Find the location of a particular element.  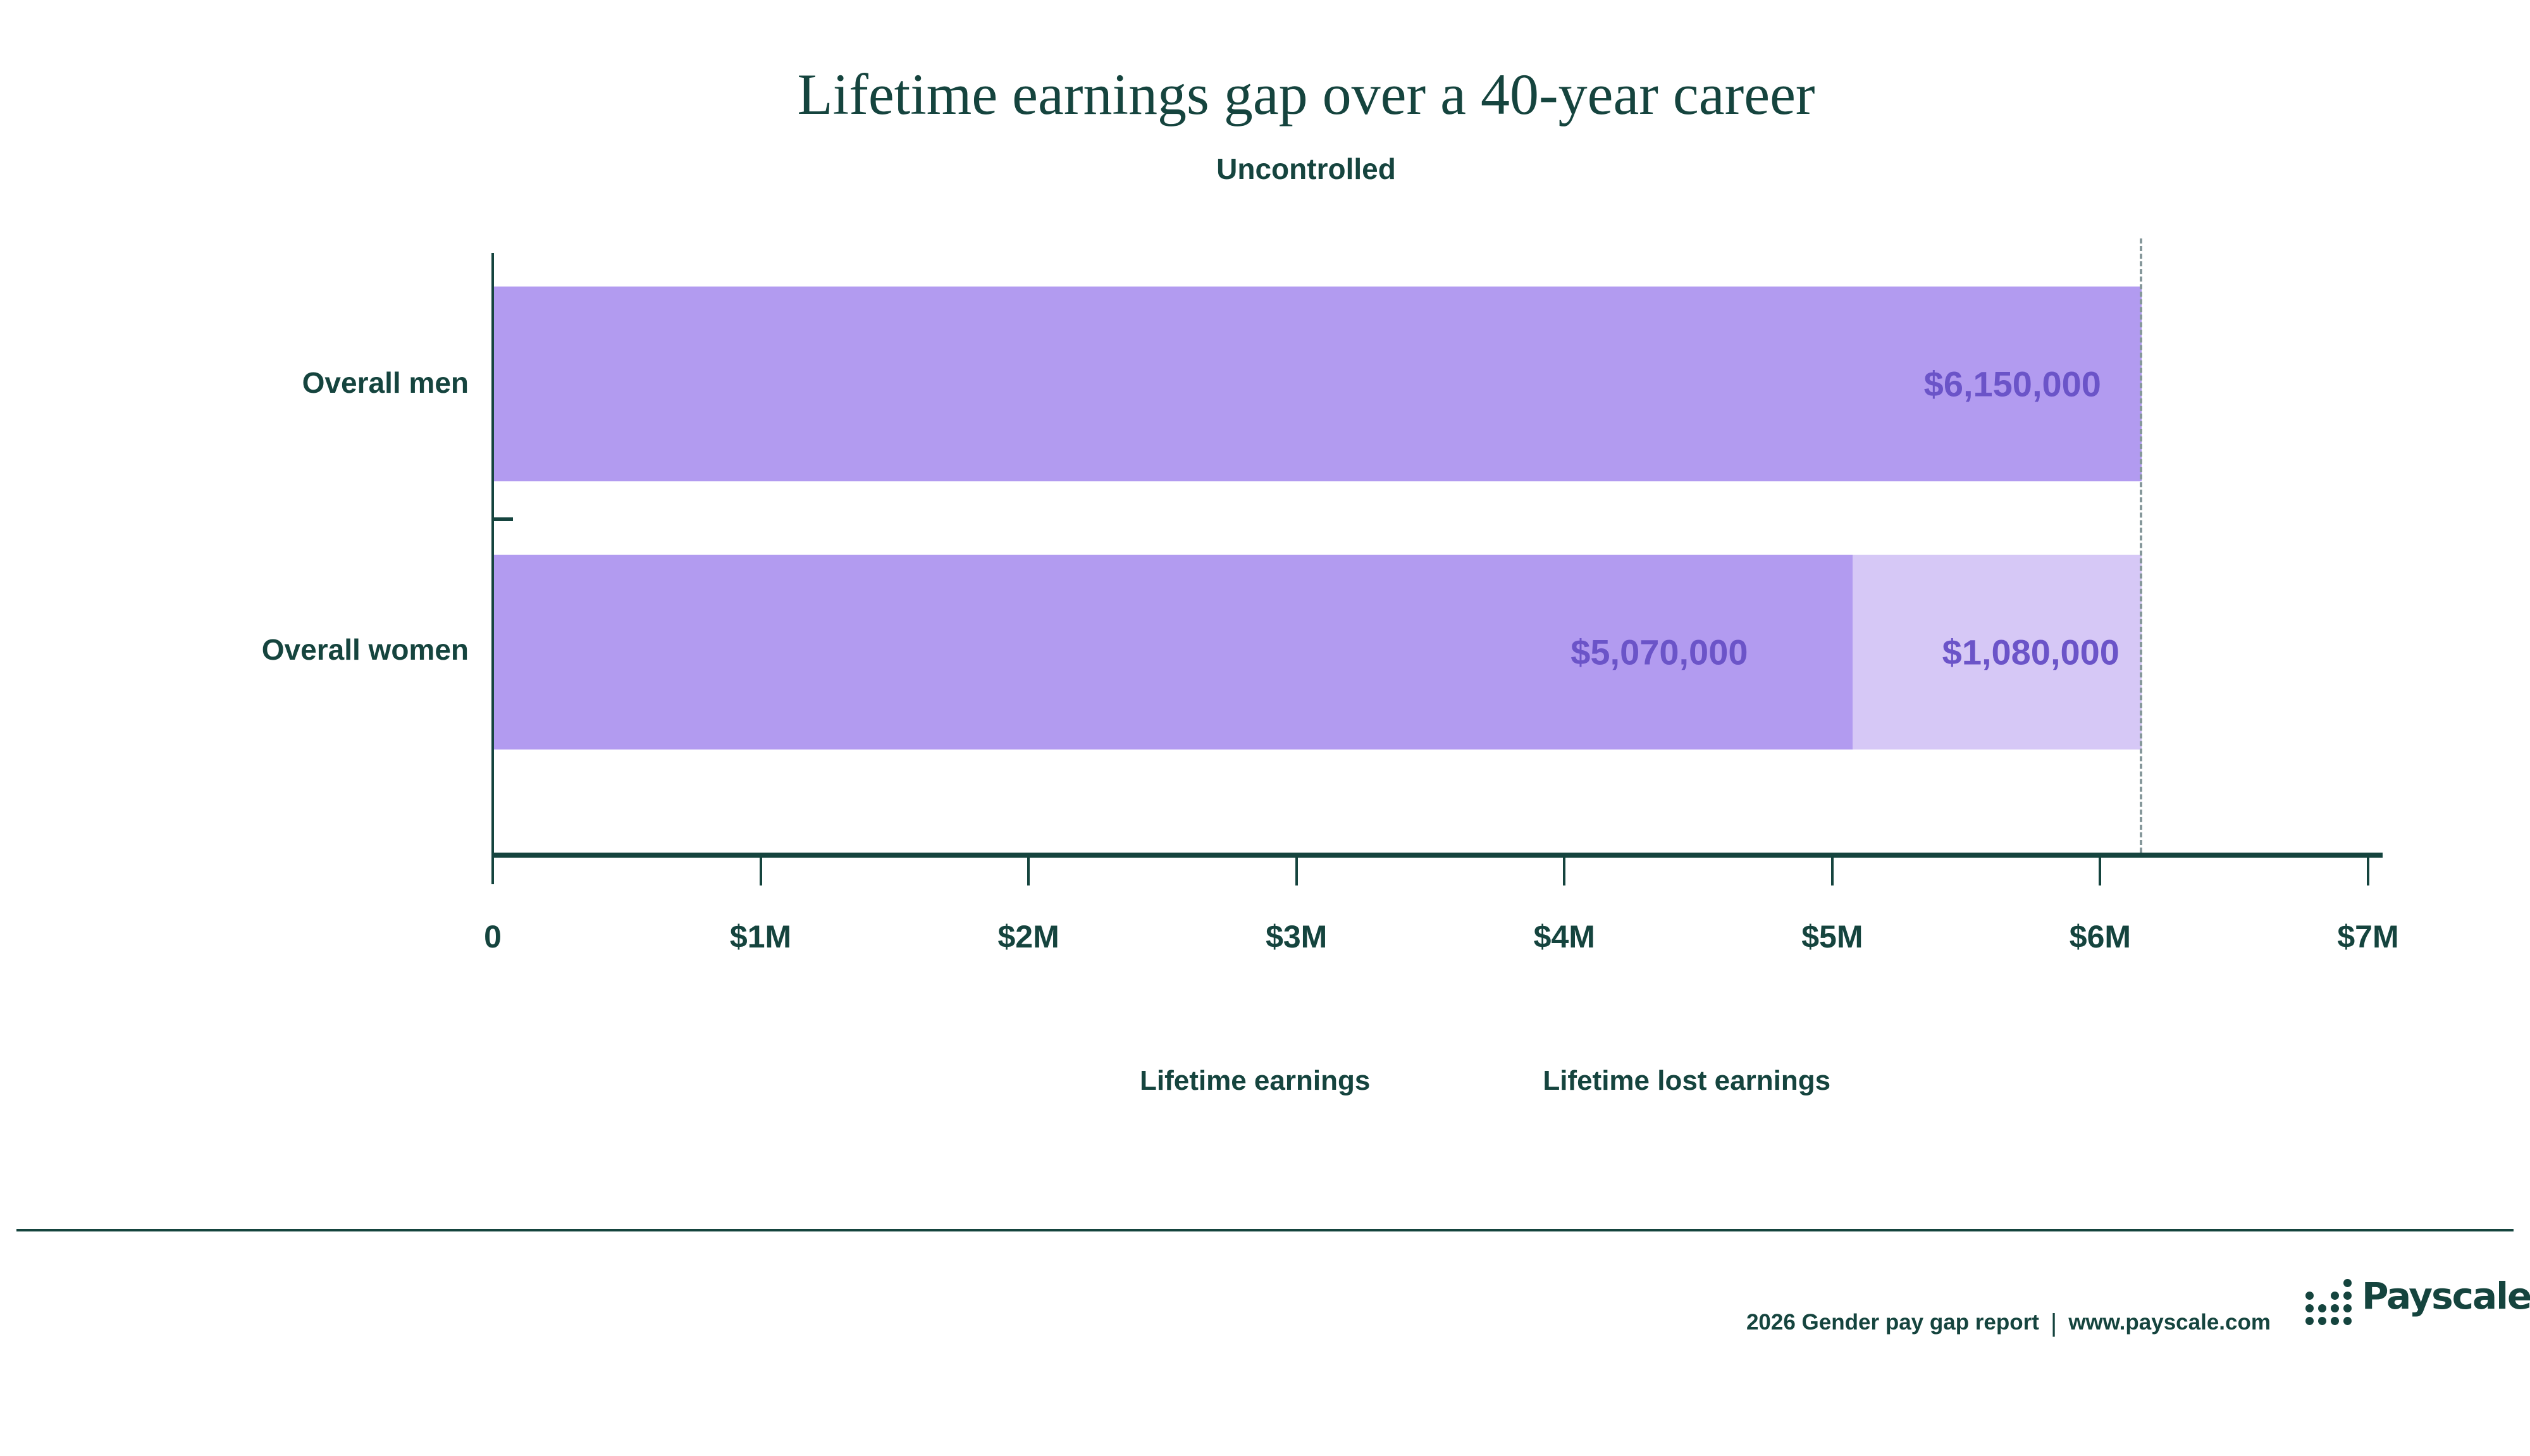

bar-segment-women-lost-earnings: $1,080,000 is located at coordinates (1997, 652).